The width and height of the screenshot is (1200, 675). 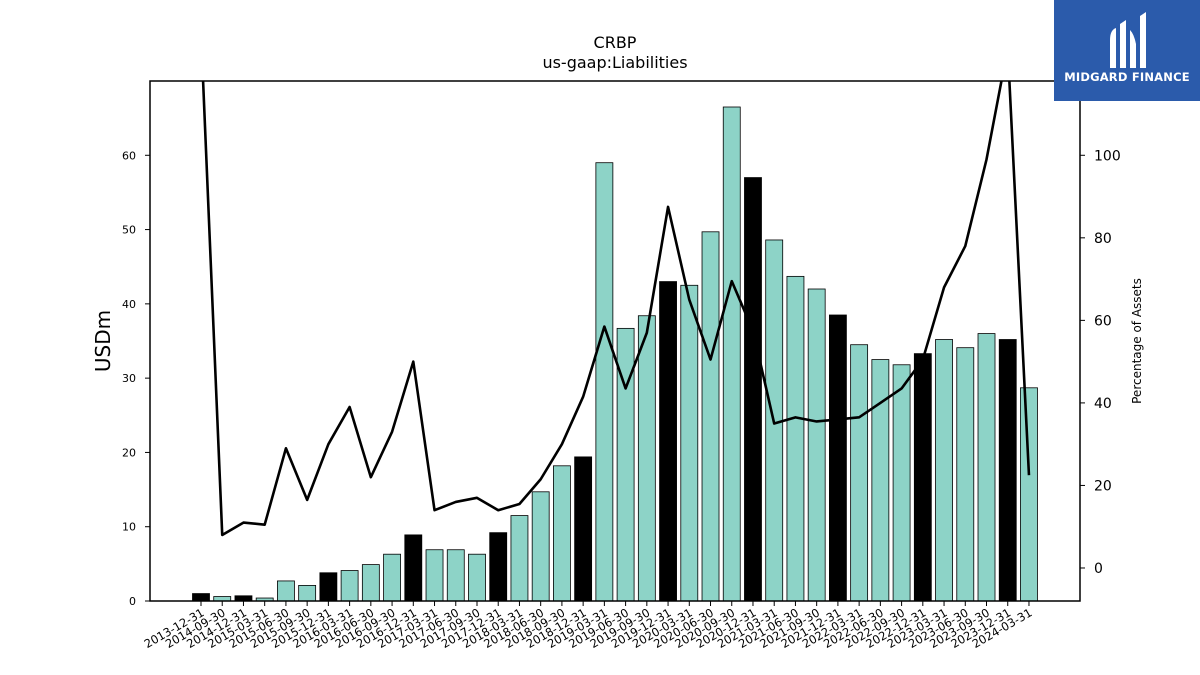 What do you see at coordinates (129, 304) in the screenshot?
I see `y-left-tick-label: 40` at bounding box center [129, 304].